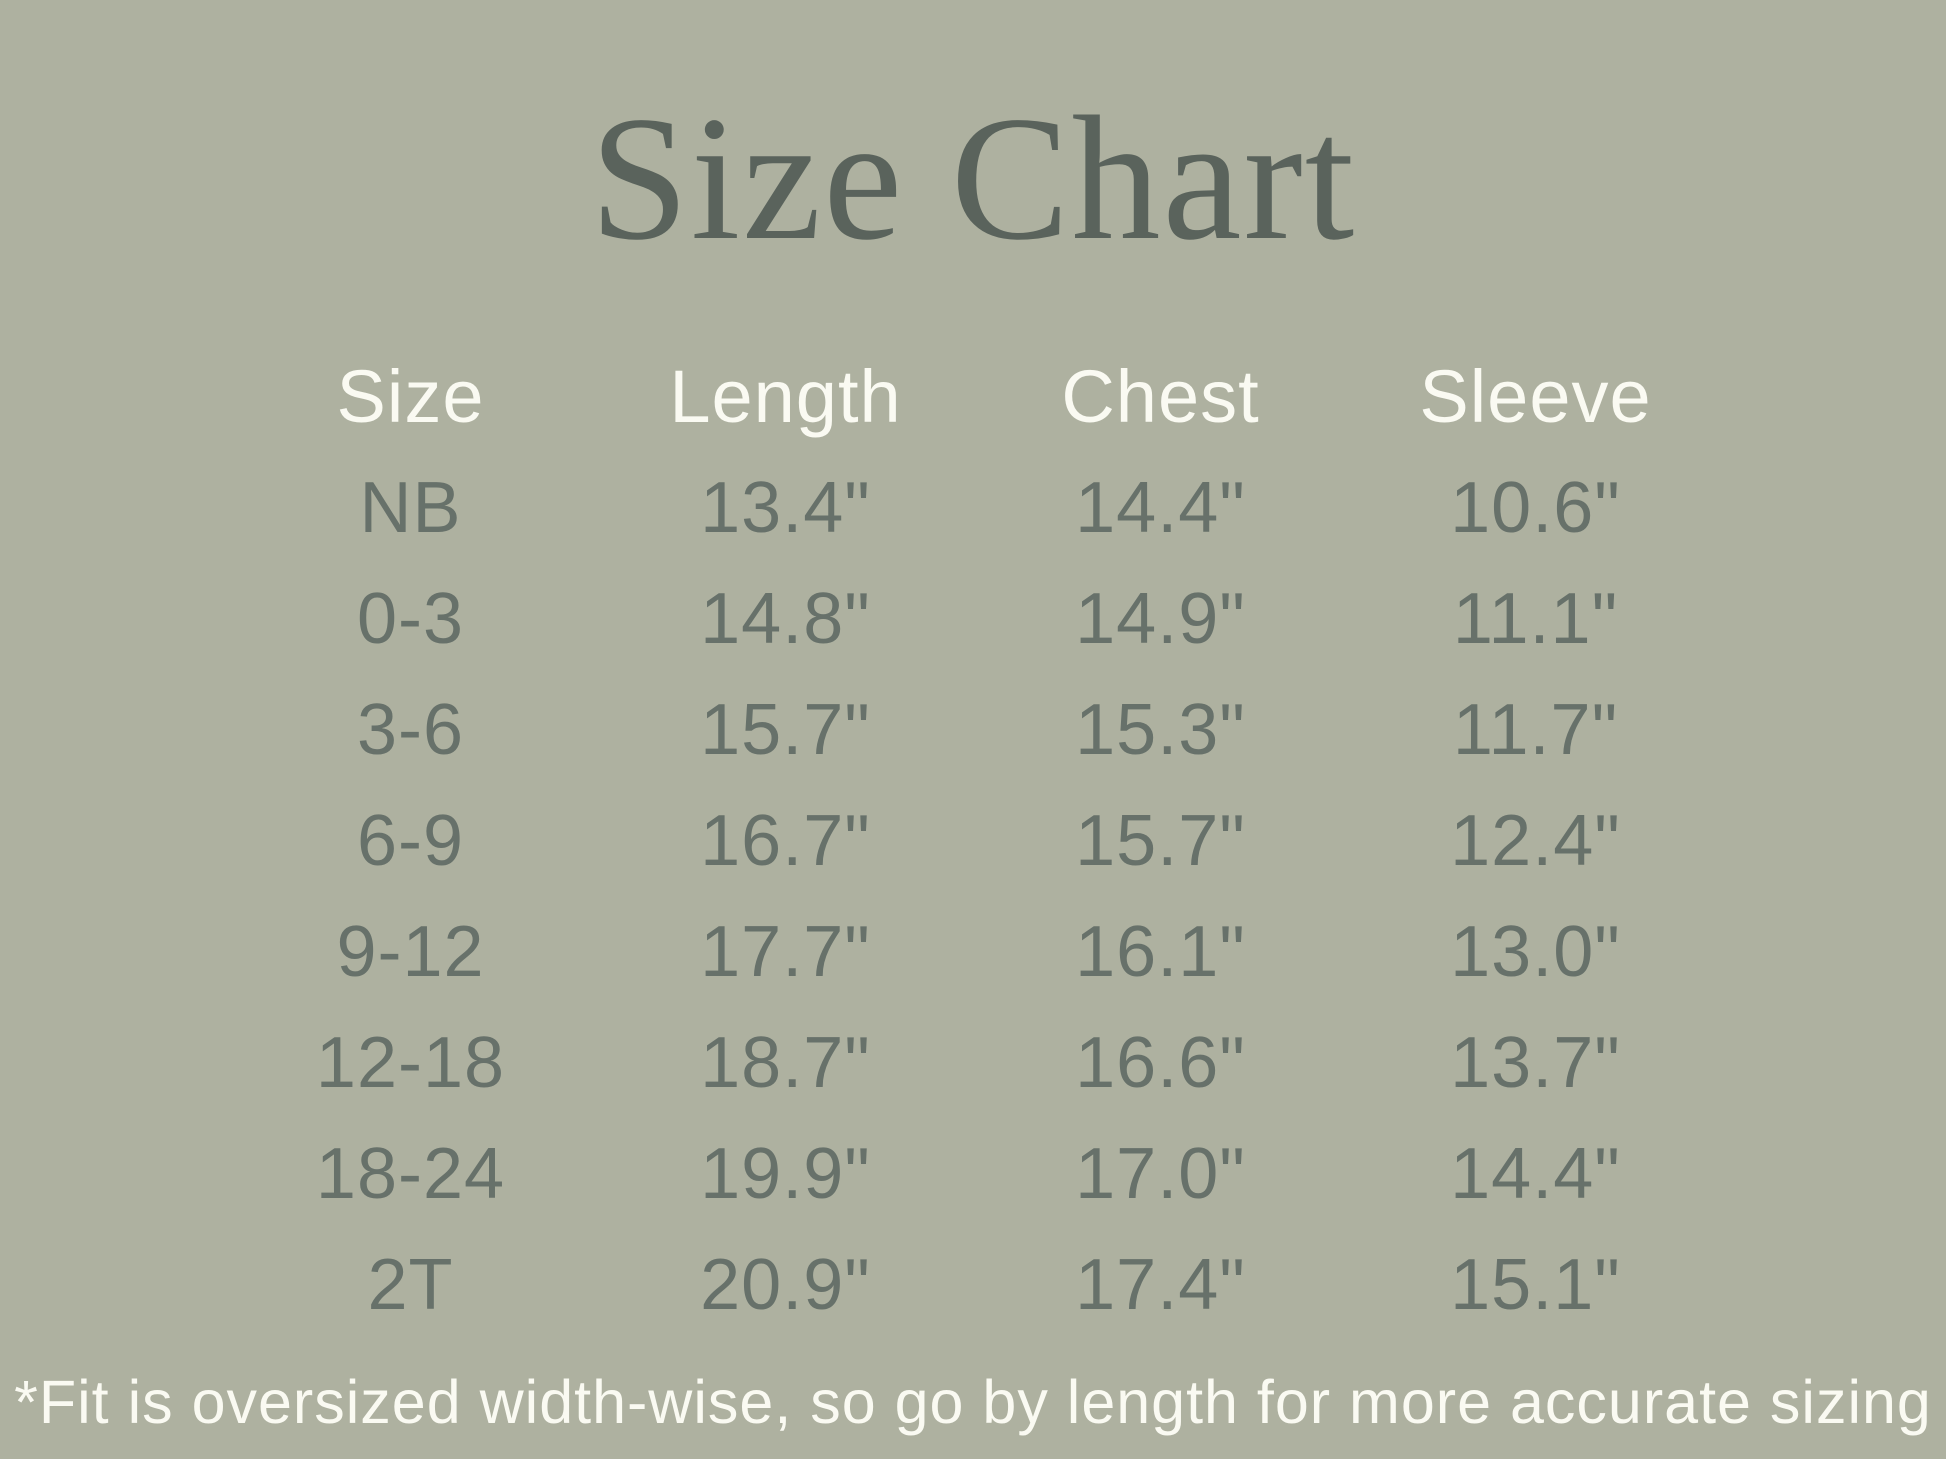 Image resolution: width=1946 pixels, height=1459 pixels. Describe the element at coordinates (410, 730) in the screenshot. I see `size-cell: 3-6` at that location.